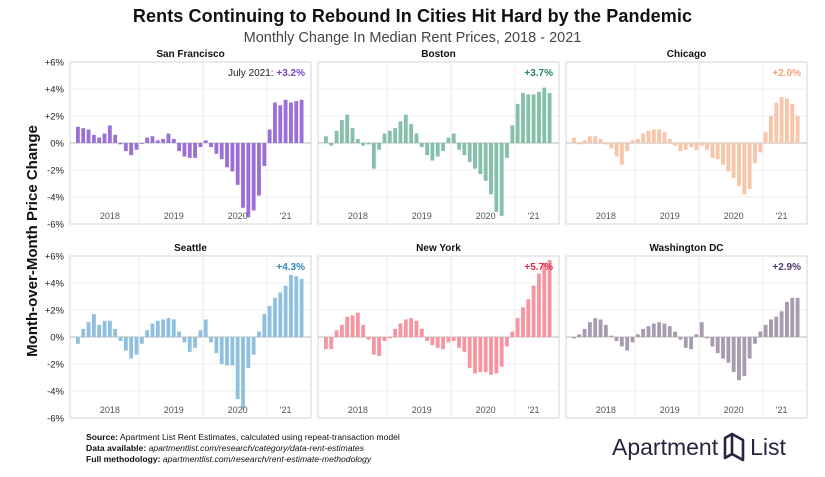  What do you see at coordinates (538, 73) in the screenshot?
I see `annotation-value: +3.7%` at bounding box center [538, 73].